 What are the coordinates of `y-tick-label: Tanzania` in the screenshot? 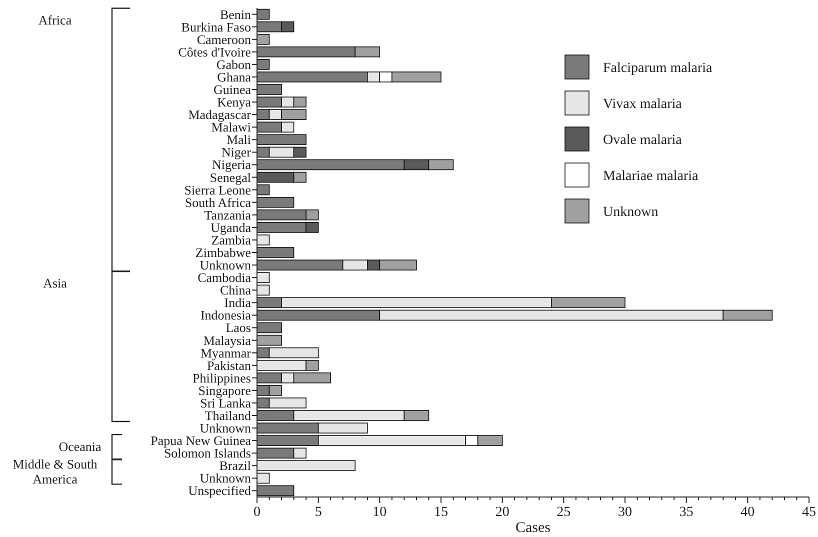 It's located at (228, 214).